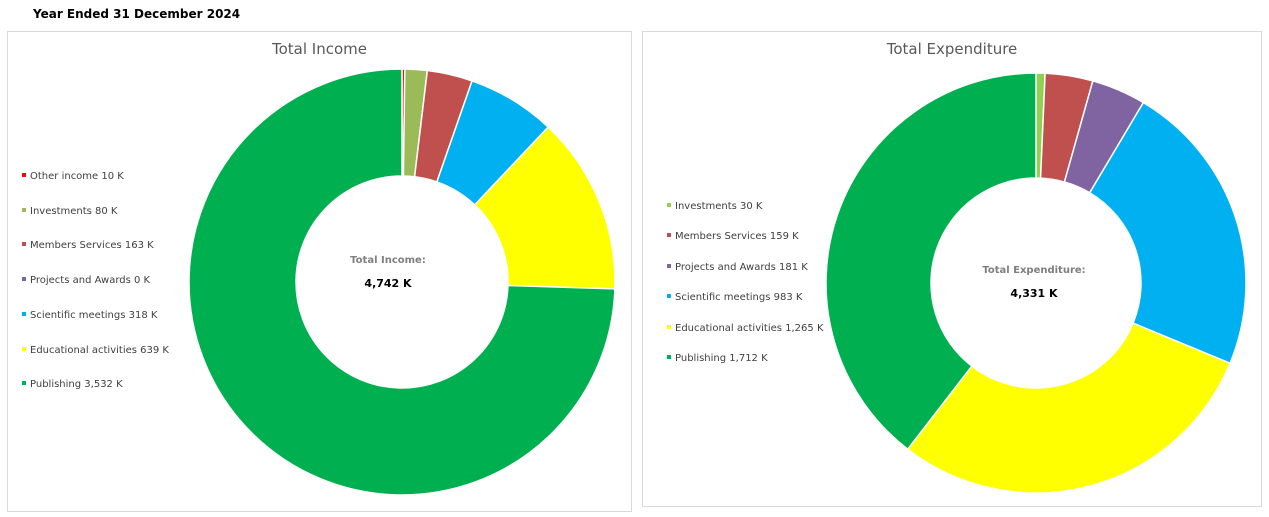 The height and width of the screenshot is (517, 1269). What do you see at coordinates (931, 261) in the screenshot?
I see `slice-publishing` at bounding box center [931, 261].